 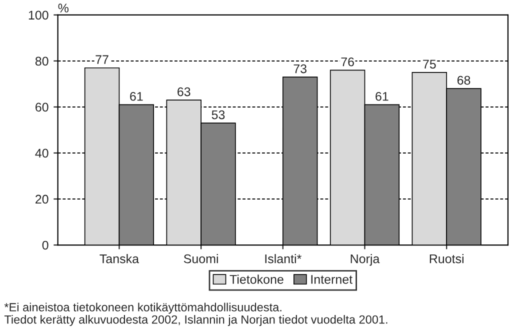 What do you see at coordinates (365, 260) in the screenshot?
I see `x-tick-label: Norja` at bounding box center [365, 260].